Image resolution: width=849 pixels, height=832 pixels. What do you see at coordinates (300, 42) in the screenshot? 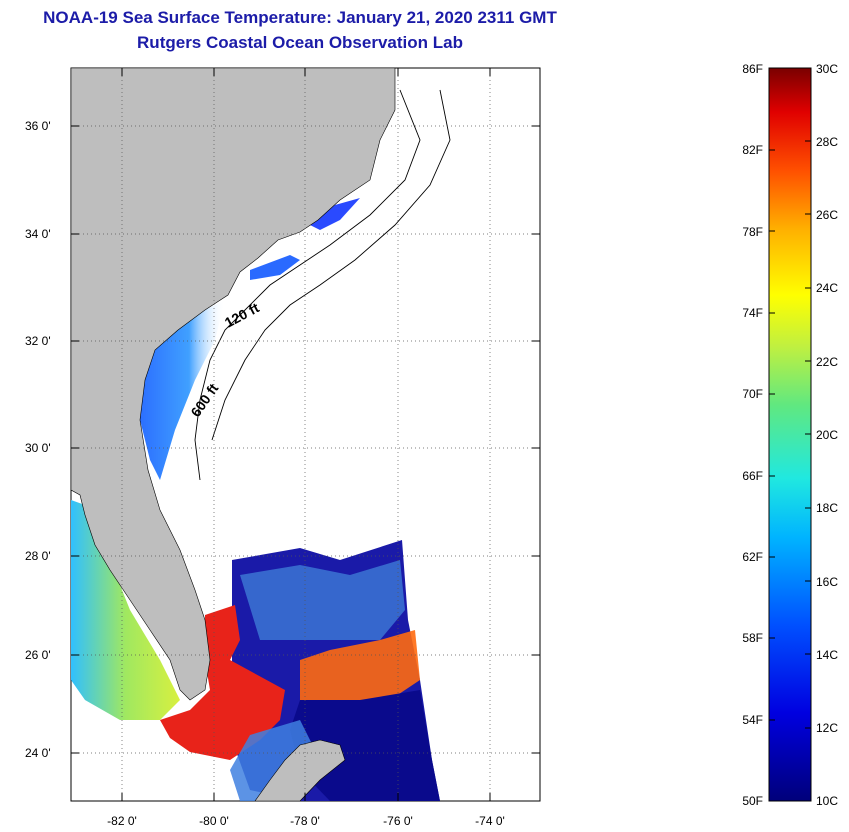
I see `map-subtitle: Rutgers Coastal Ocean Observation Lab` at bounding box center [300, 42].